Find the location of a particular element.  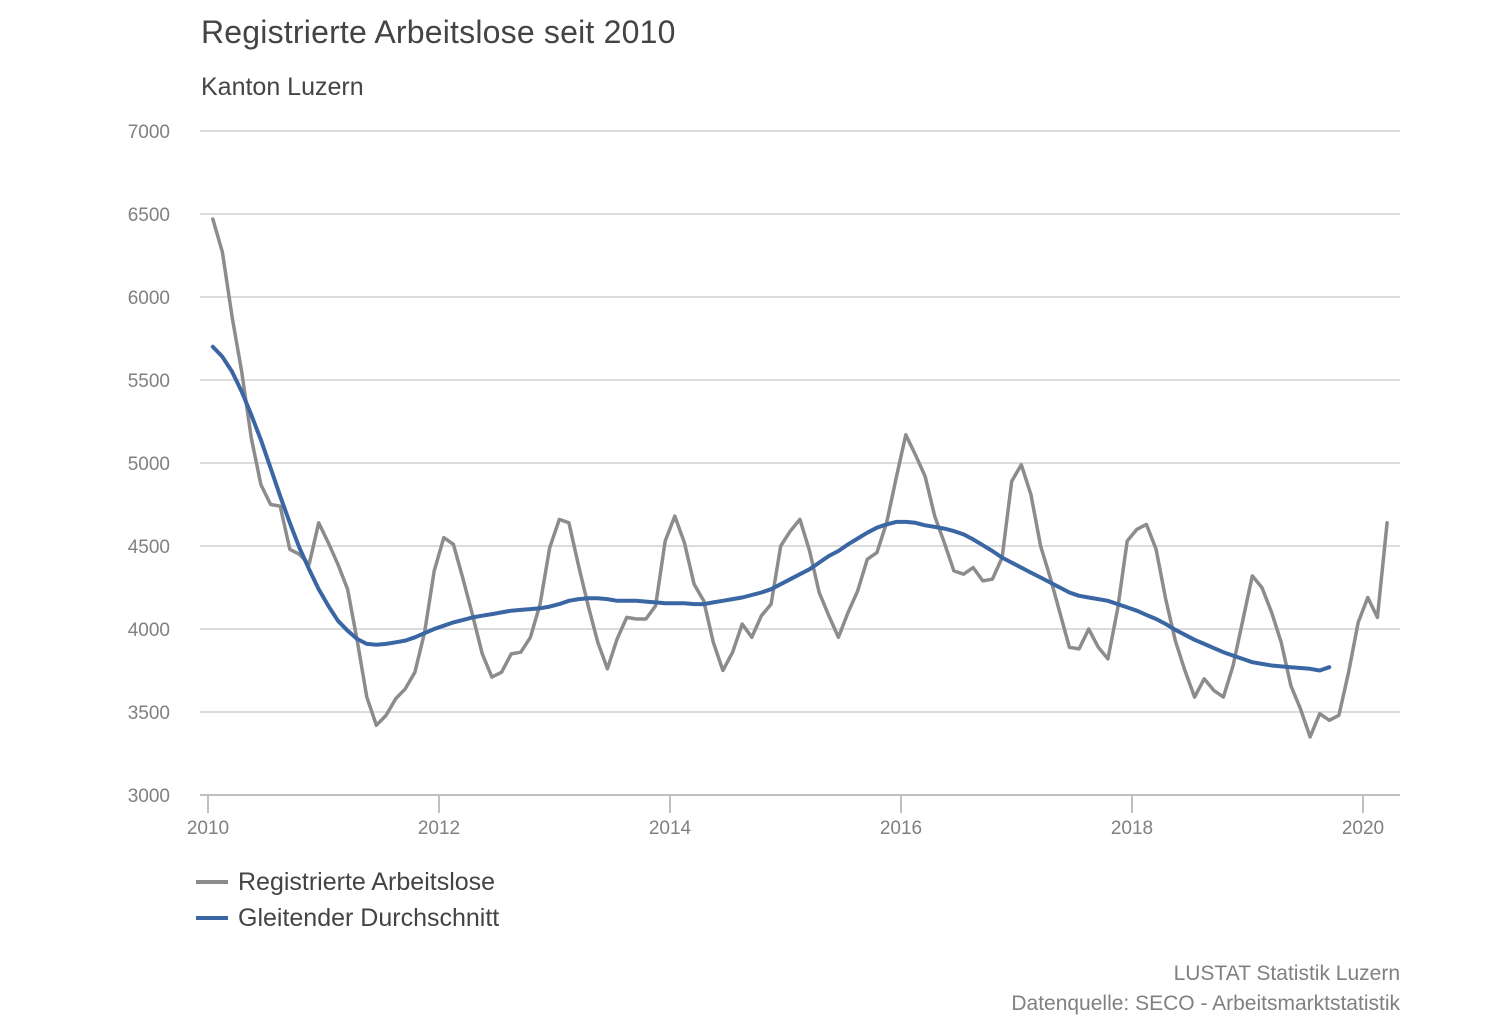

y-tick-label: 3500 is located at coordinates (149, 713).